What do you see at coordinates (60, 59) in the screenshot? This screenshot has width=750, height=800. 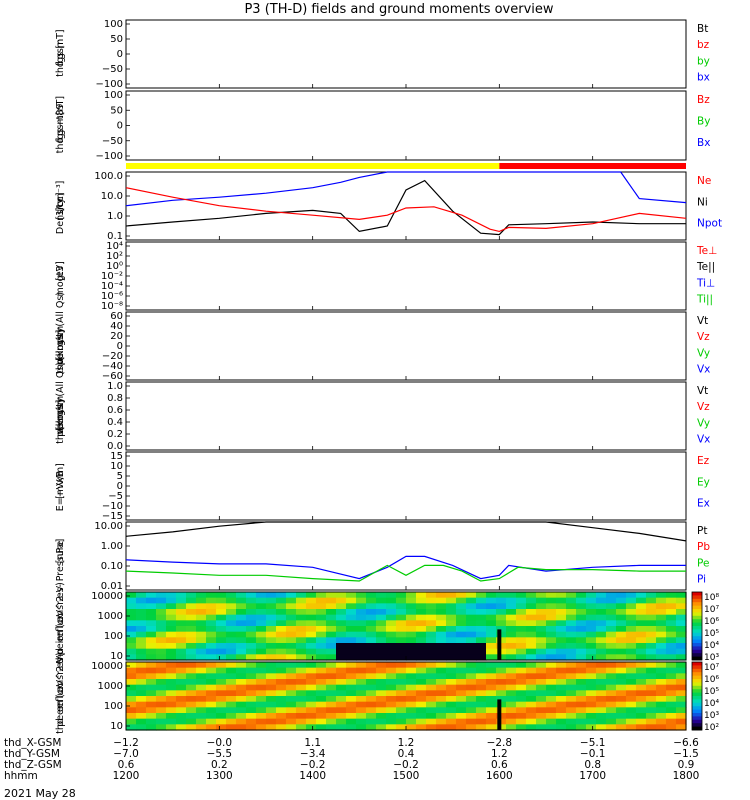 I see `y-axis-label-line: fgs` at bounding box center [60, 59].